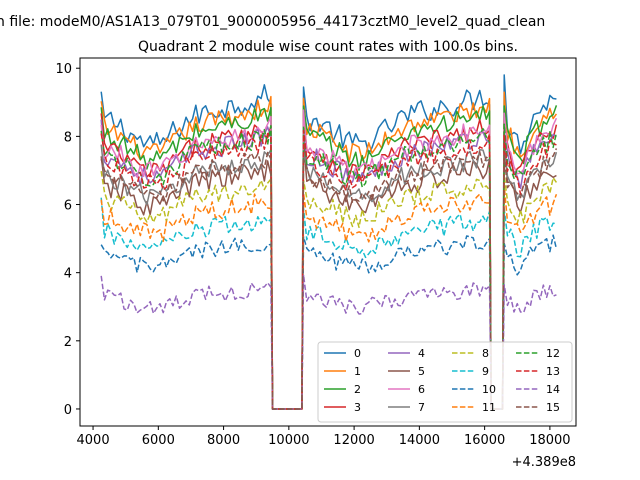 This screenshot has width=640, height=480. Describe the element at coordinates (419, 440) in the screenshot. I see `x-tick-label: 14000` at that location.